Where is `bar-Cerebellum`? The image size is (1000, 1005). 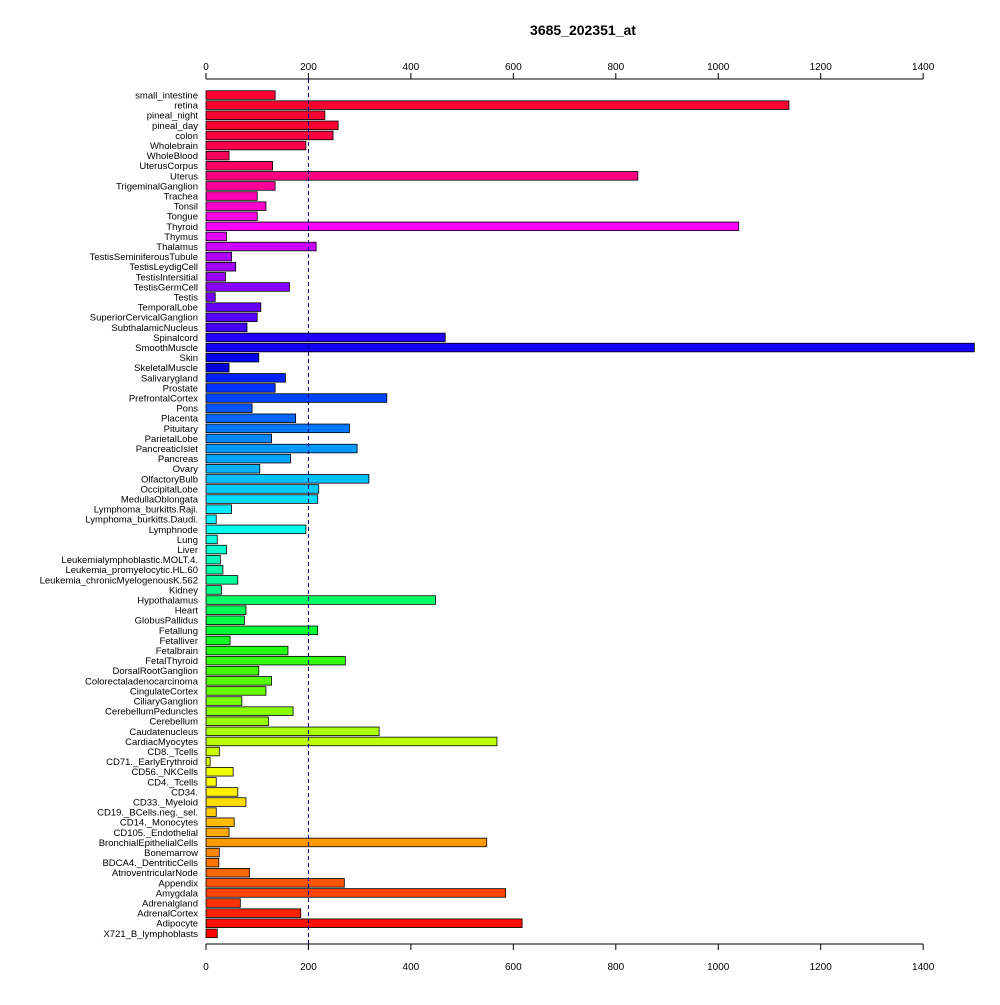
bar-Cerebellum is located at coordinates (237, 721).